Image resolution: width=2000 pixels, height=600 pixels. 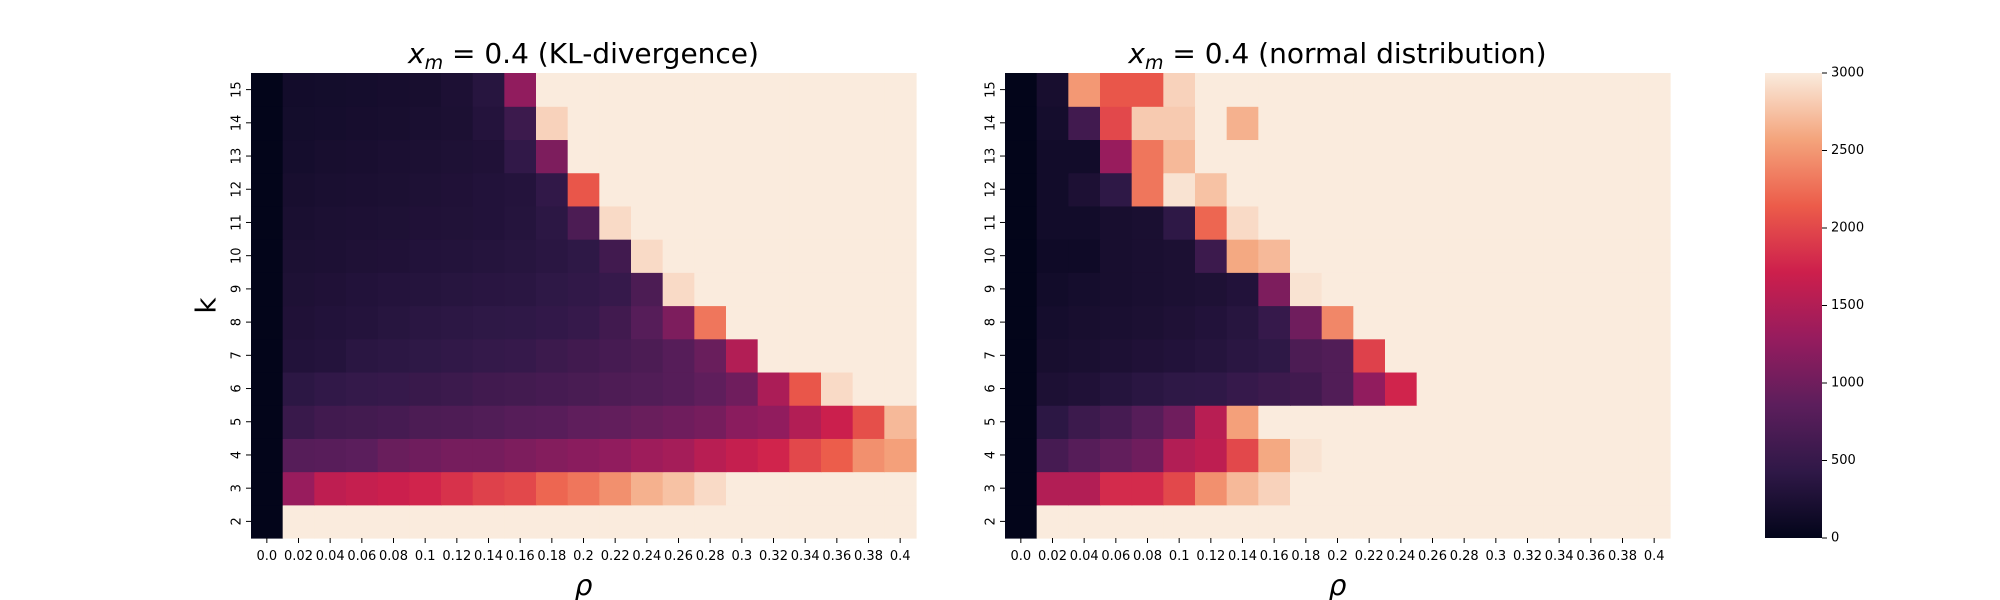 What do you see at coordinates (773, 556) in the screenshot?
I see `x-tick-label: 0.32` at bounding box center [773, 556].